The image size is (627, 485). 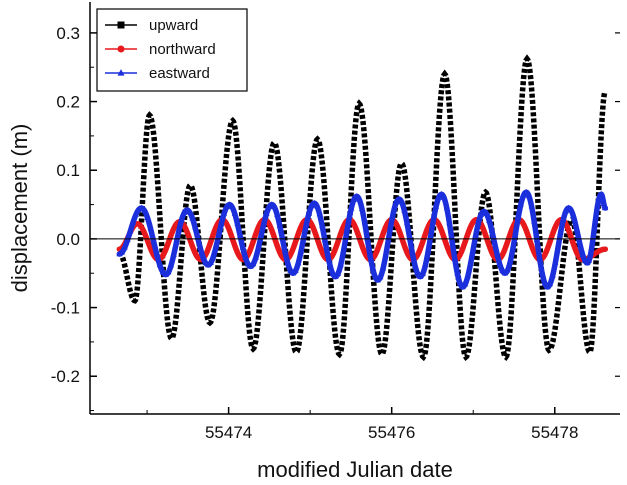 What do you see at coordinates (362, 239) in the screenshot?
I see `series-line-northward` at bounding box center [362, 239].